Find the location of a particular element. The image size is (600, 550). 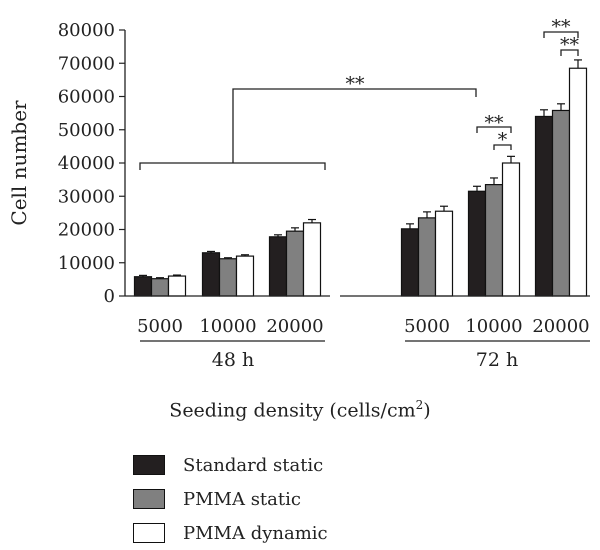

y-tick-label: 20000 is located at coordinates (86, 230).